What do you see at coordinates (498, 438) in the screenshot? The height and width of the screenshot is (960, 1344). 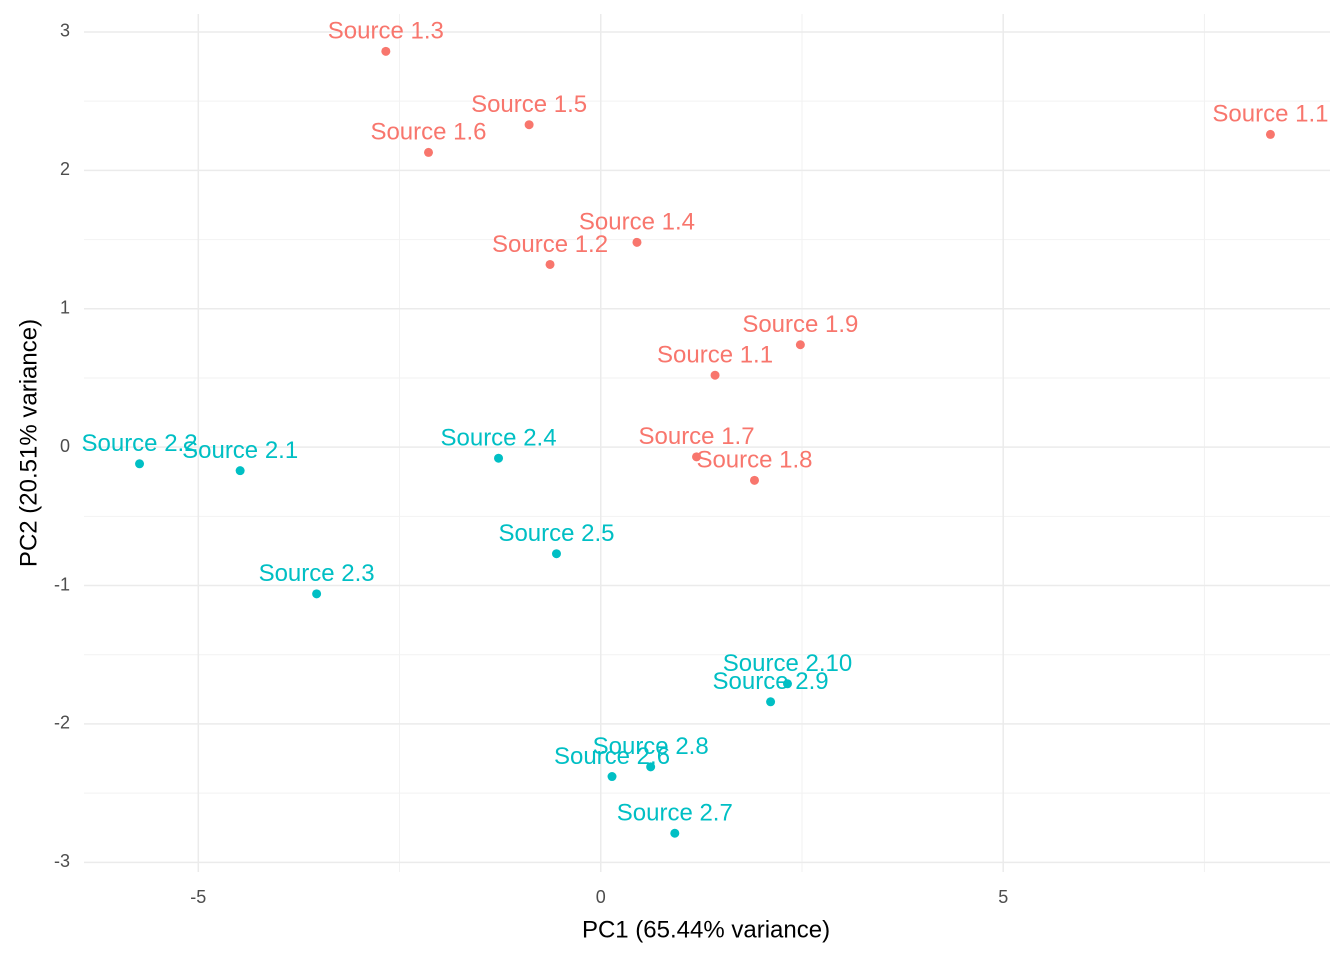 I see `point-label: Source 2.4` at bounding box center [498, 438].